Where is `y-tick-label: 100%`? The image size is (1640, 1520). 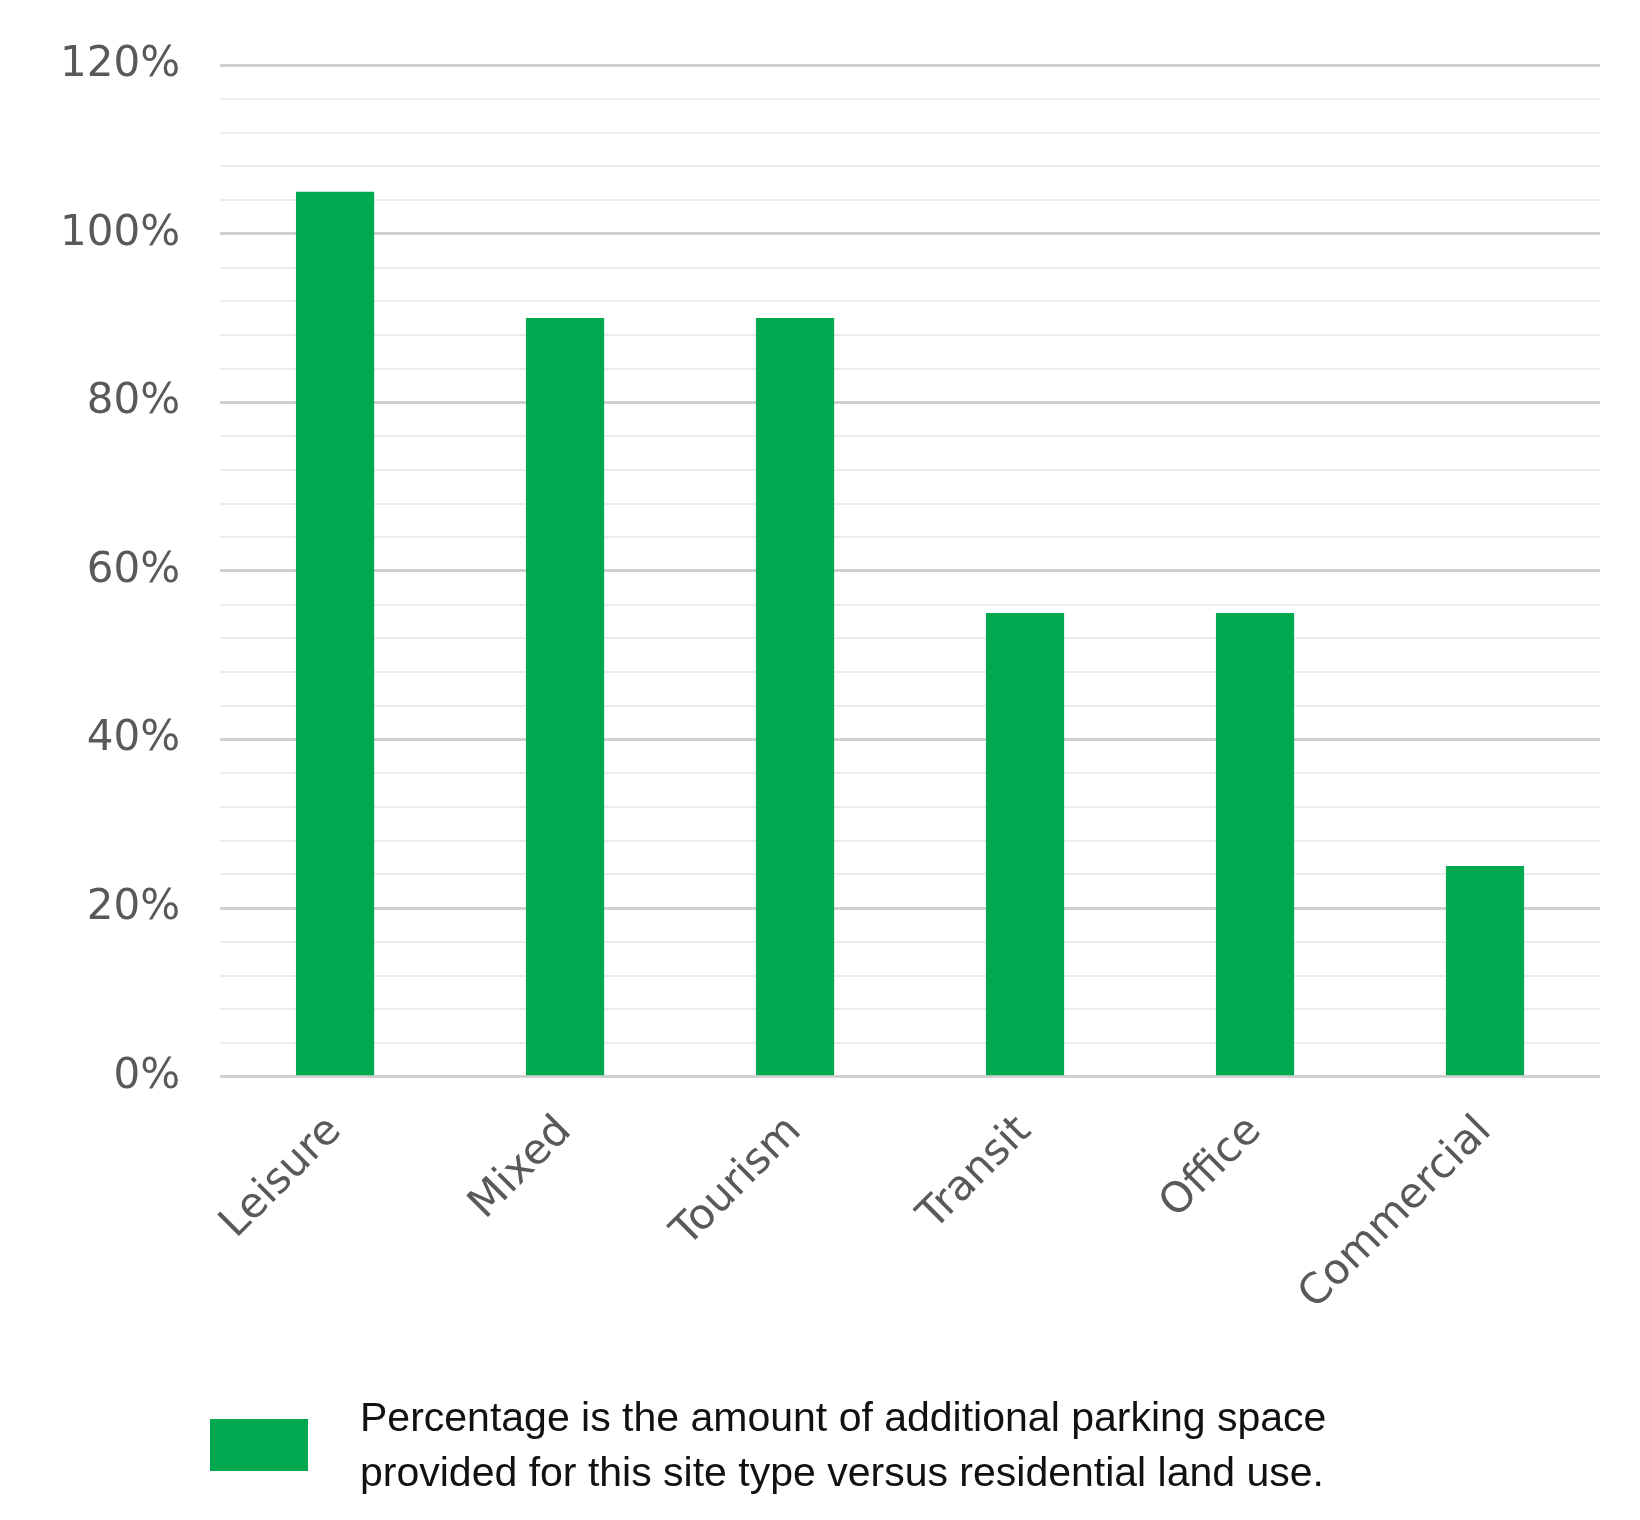
y-tick-label: 100% is located at coordinates (120, 230).